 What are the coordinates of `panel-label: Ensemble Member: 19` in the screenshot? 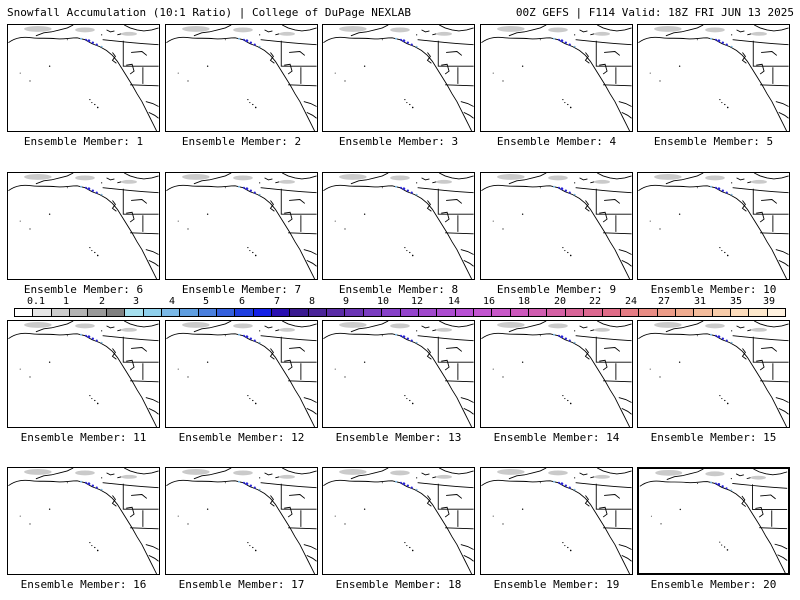 It's located at (556, 584).